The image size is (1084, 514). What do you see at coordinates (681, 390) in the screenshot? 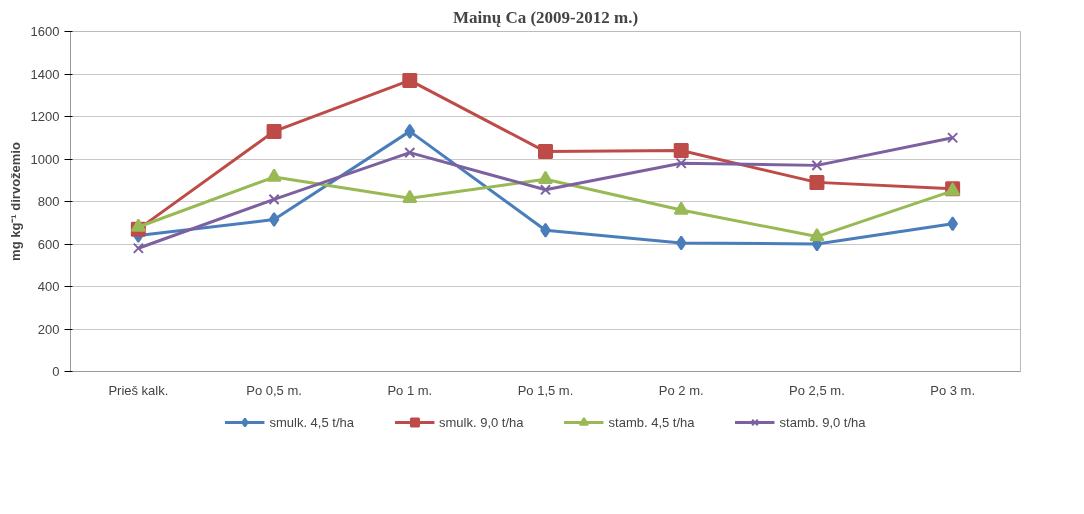
I see `x-tick-label: Po 2 m.` at bounding box center [681, 390].